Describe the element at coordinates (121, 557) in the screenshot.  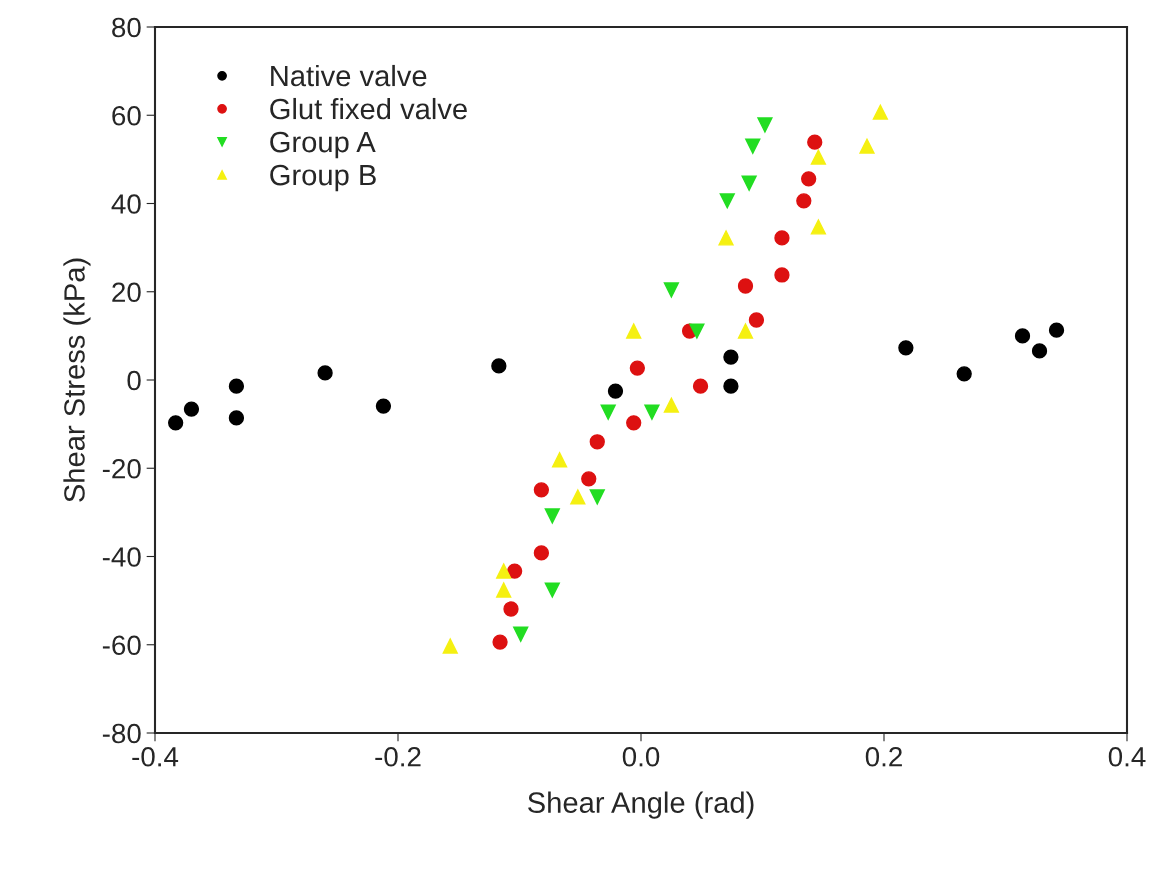
I see `y-tick-label: -40` at that location.